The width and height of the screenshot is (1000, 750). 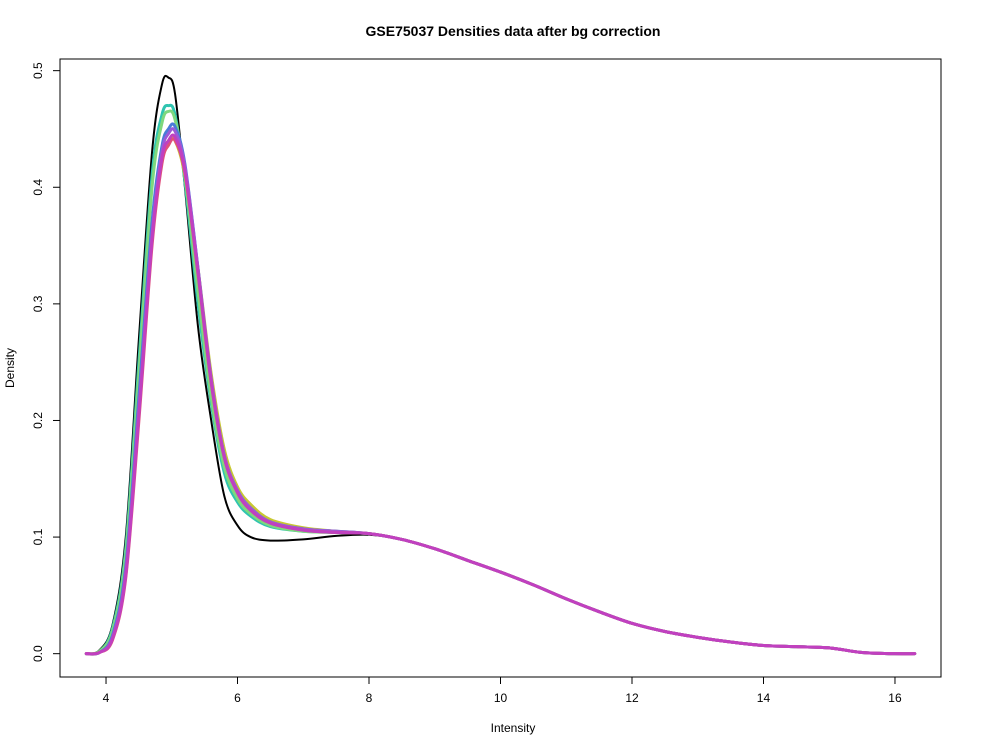 What do you see at coordinates (501, 698) in the screenshot?
I see `x-tick-label: 10` at bounding box center [501, 698].